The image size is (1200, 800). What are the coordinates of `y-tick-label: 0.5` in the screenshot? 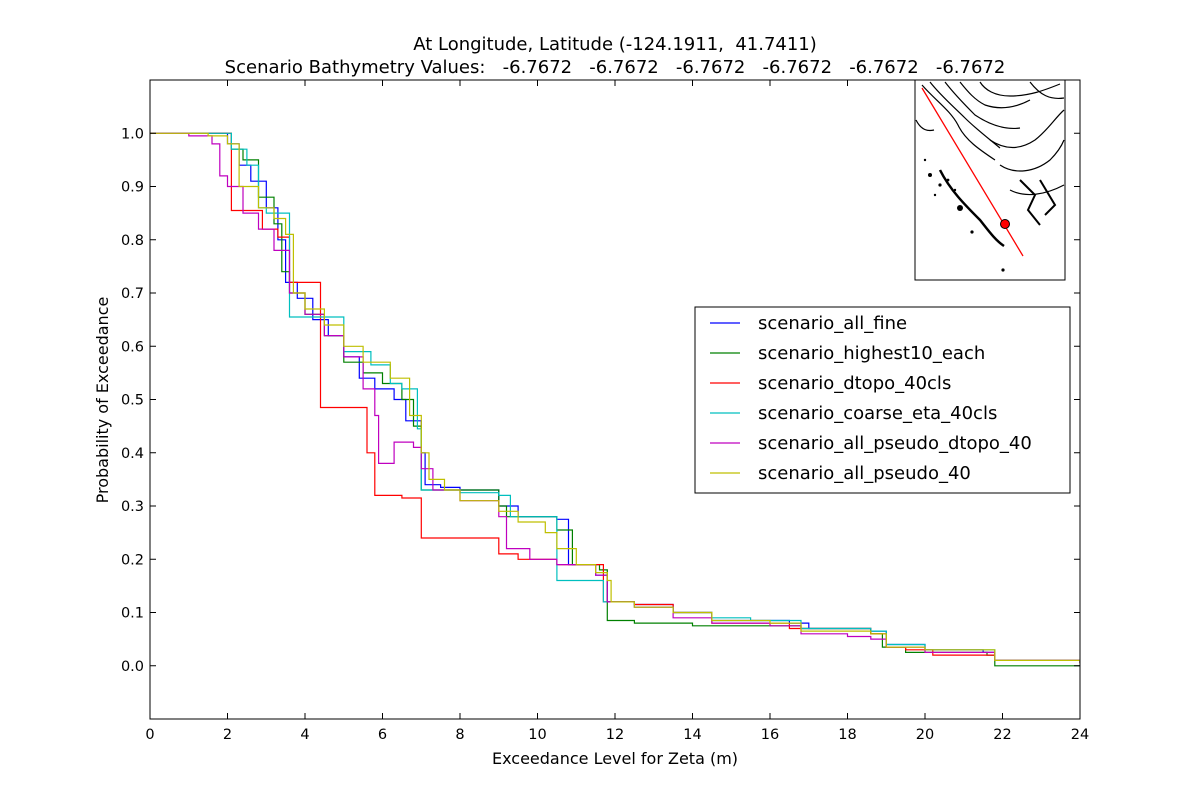 It's located at (132, 401).